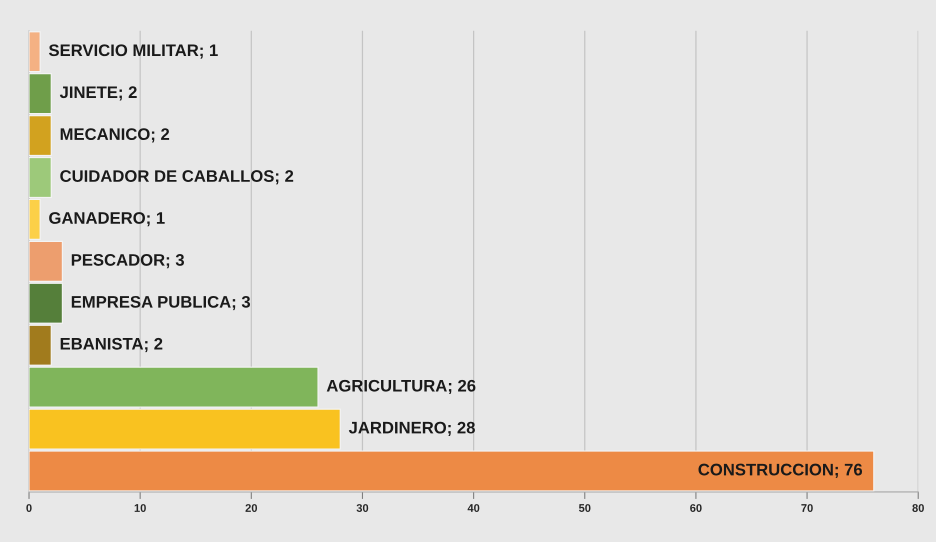  I want to click on data-label: GANADERO; 1, so click(107, 219).